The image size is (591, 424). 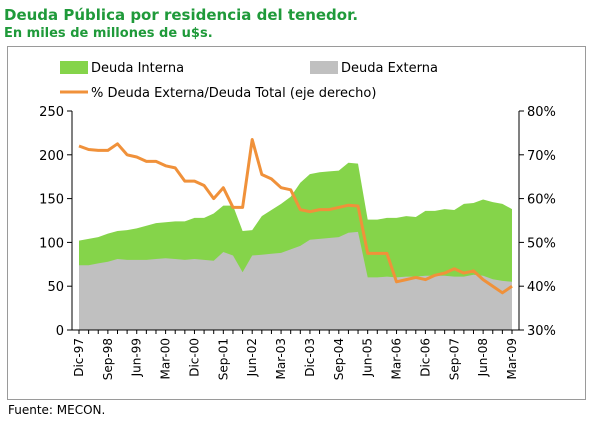 I want to click on y-right-tick-label-3: 60%, so click(x=541, y=200).